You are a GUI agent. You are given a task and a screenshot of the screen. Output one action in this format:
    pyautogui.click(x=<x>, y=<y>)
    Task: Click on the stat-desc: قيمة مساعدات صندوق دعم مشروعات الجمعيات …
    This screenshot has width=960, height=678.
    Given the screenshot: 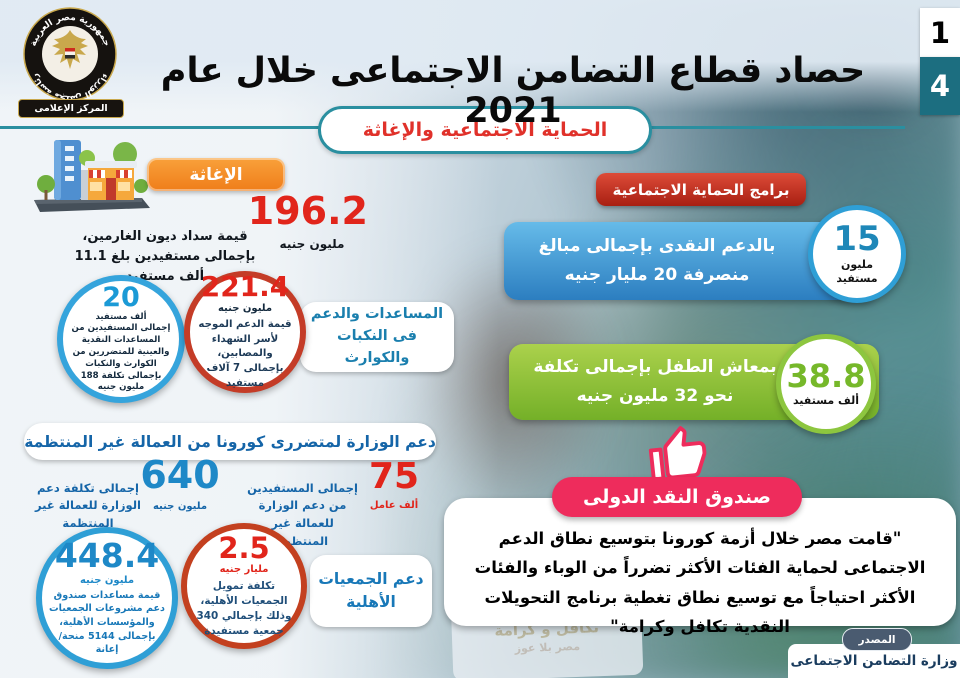 What is the action you would take?
    pyautogui.click(x=107, y=622)
    